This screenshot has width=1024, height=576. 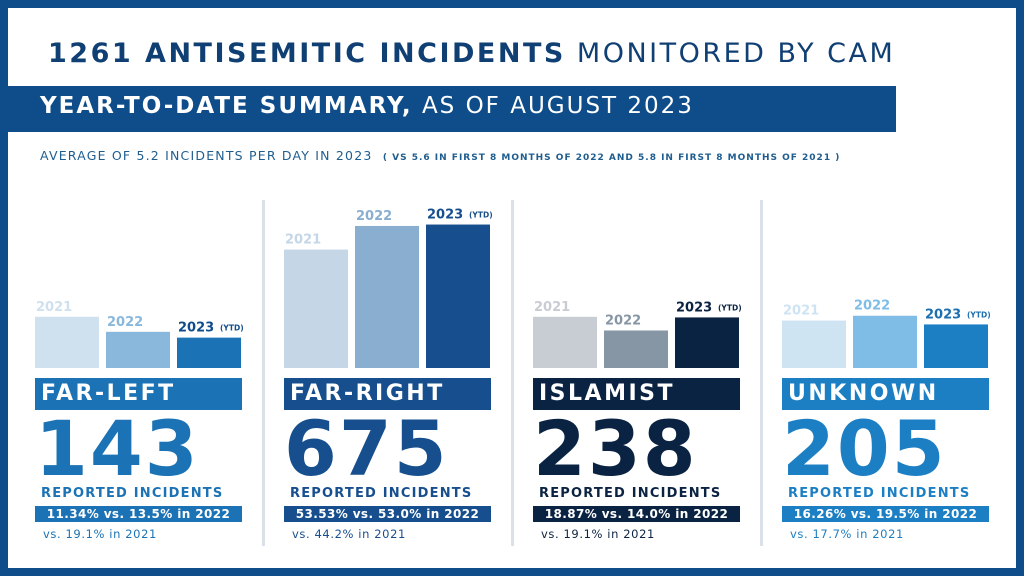 What do you see at coordinates (138, 394) in the screenshot?
I see `category-label: FAR-LEFT` at bounding box center [138, 394].